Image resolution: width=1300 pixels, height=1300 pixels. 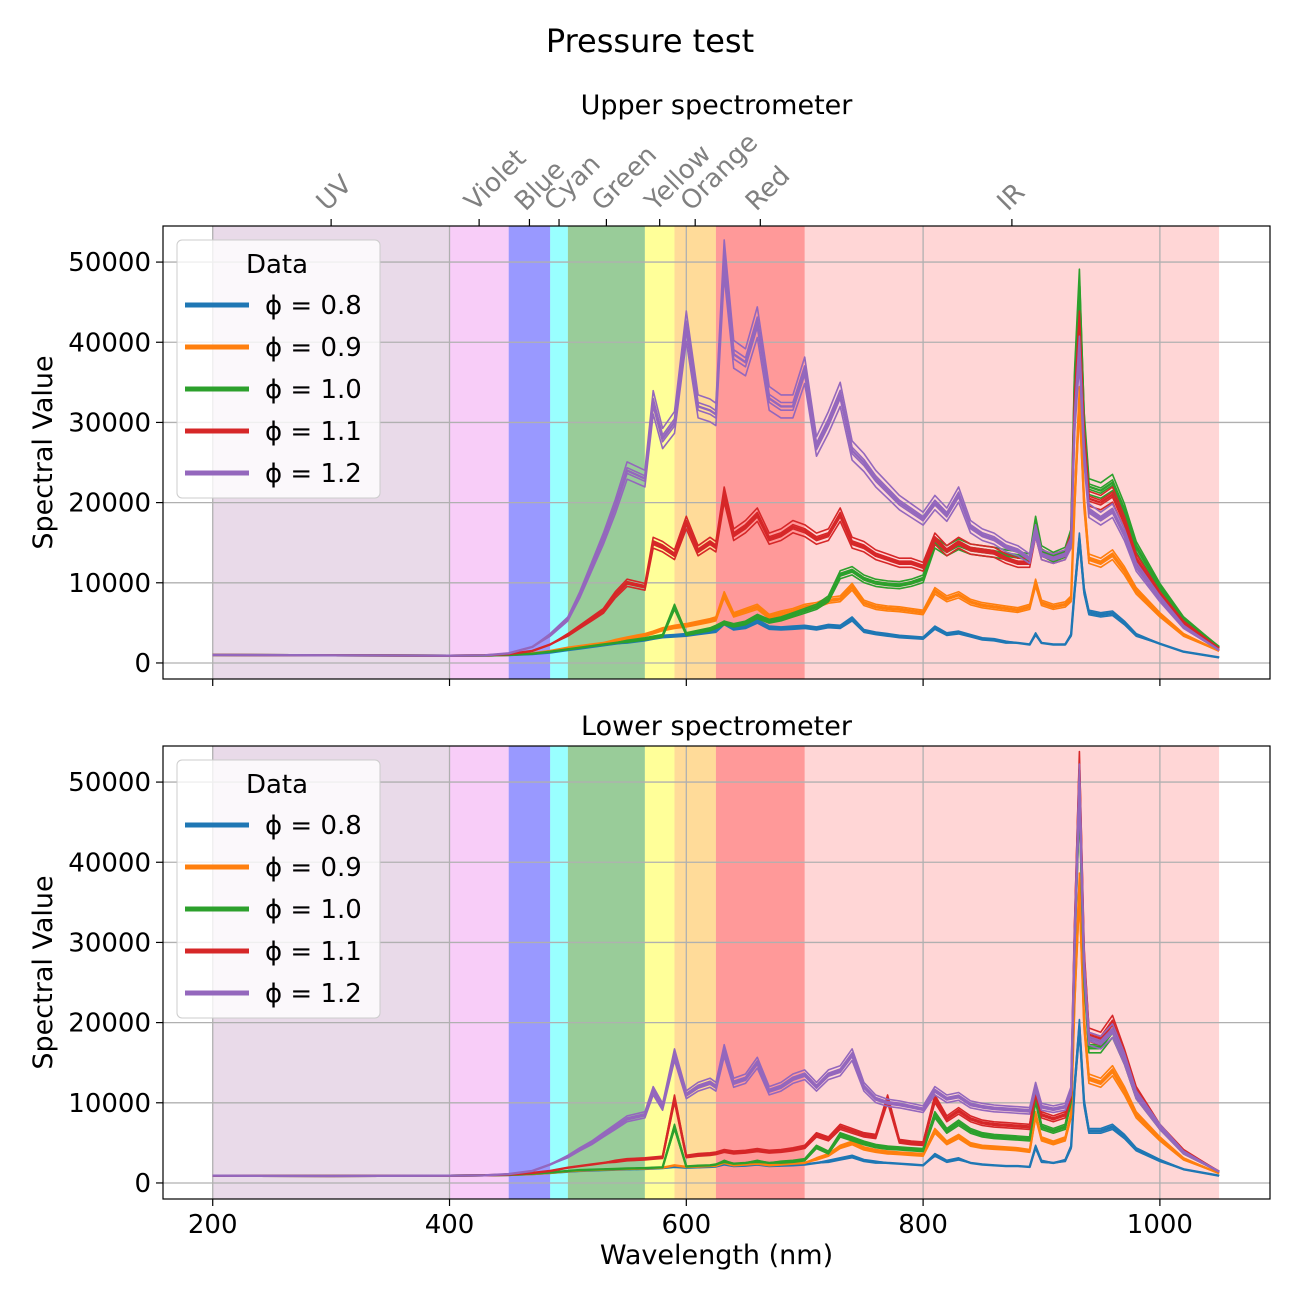 What do you see at coordinates (1012, 972) in the screenshot?
I see `band-ir` at bounding box center [1012, 972].